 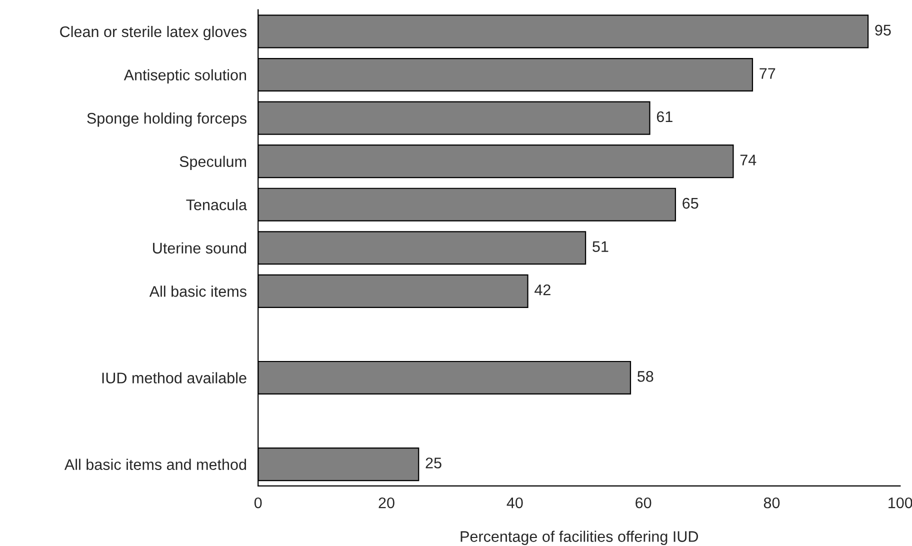 I want to click on x-tick-label: 60, so click(x=644, y=502).